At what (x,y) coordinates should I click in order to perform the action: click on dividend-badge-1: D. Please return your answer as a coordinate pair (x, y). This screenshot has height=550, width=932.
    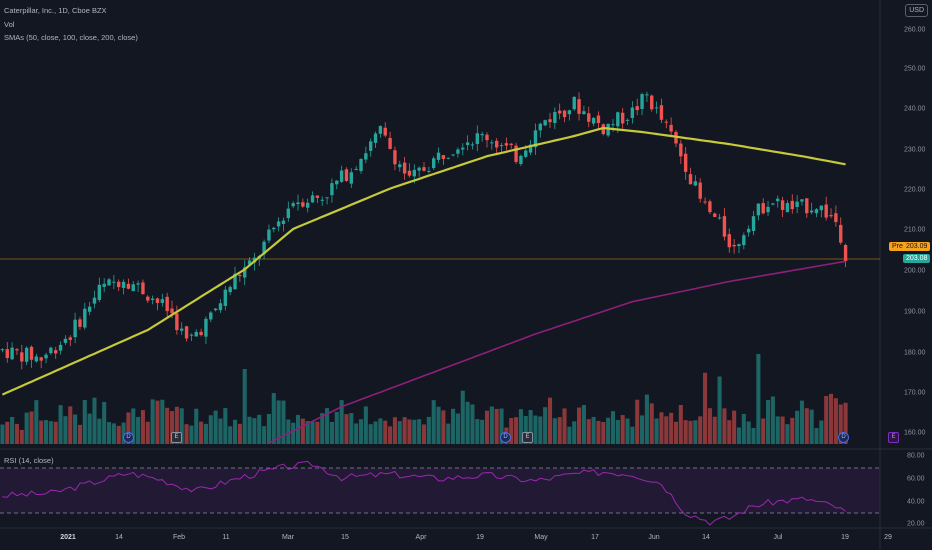
    Looking at the image, I should click on (128, 437).